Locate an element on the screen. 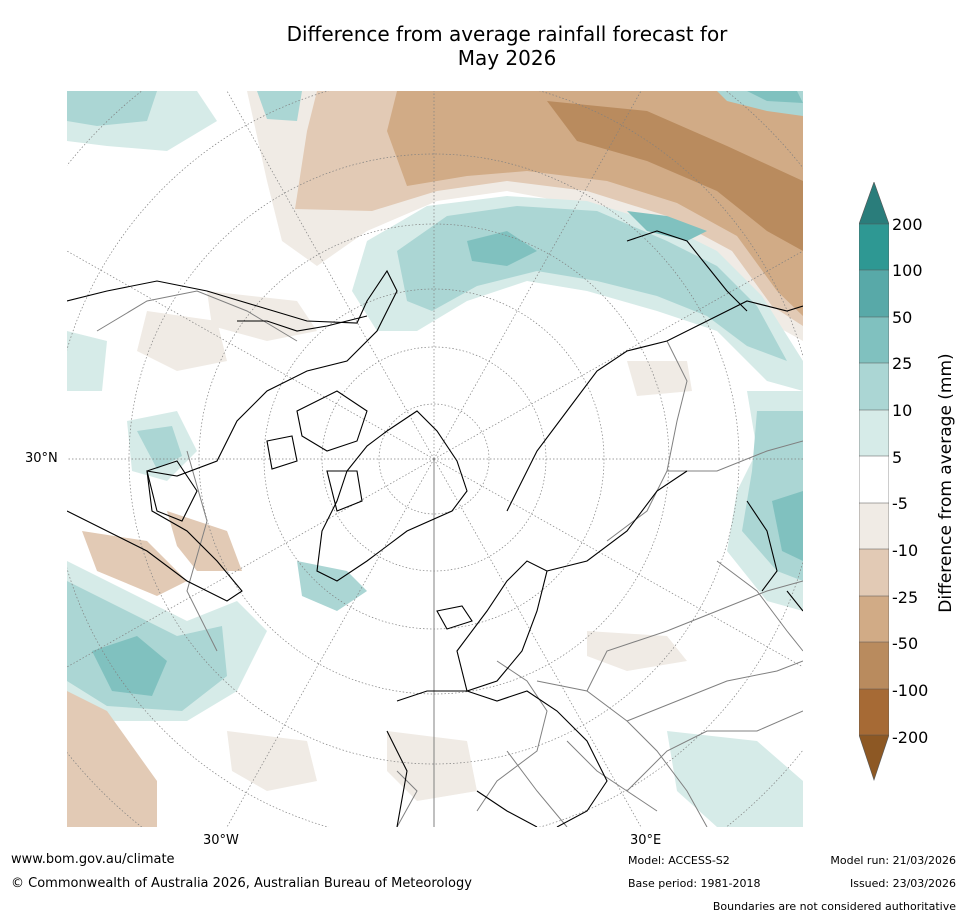 This screenshot has height=919, width=965. base-period-text: Base period: 1981-2018 is located at coordinates (694, 883).